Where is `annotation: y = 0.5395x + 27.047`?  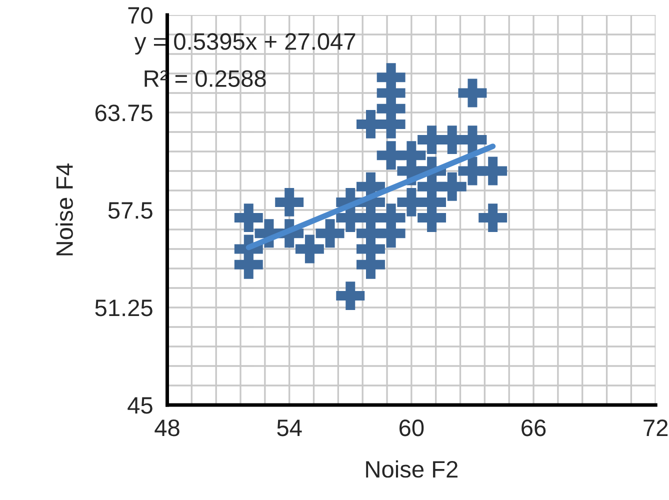
annotation: y = 0.5395x + 27.047 is located at coordinates (245, 44).